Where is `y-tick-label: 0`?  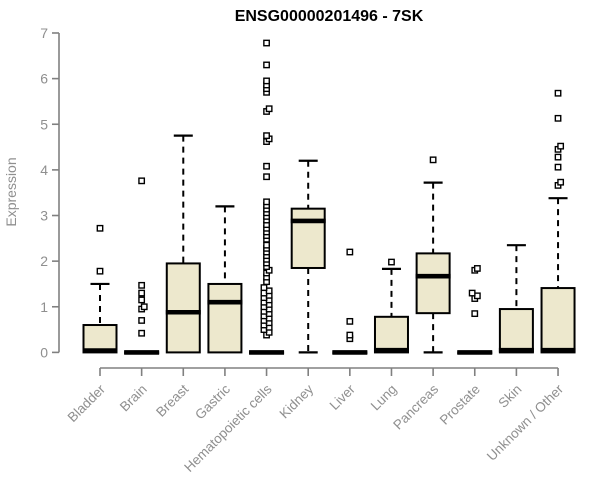 y-tick-label: 0 is located at coordinates (44, 352).